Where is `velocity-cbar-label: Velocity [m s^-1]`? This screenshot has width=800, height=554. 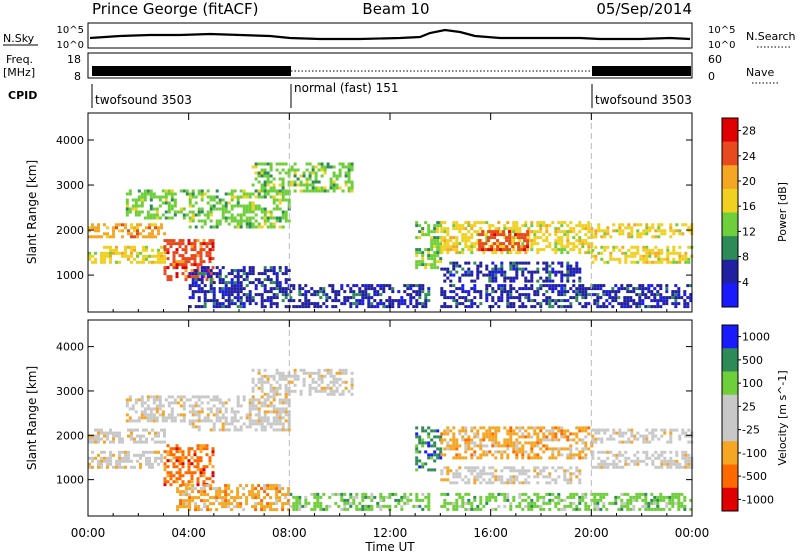 velocity-cbar-label: Velocity [m s^-1] is located at coordinates (782, 417).